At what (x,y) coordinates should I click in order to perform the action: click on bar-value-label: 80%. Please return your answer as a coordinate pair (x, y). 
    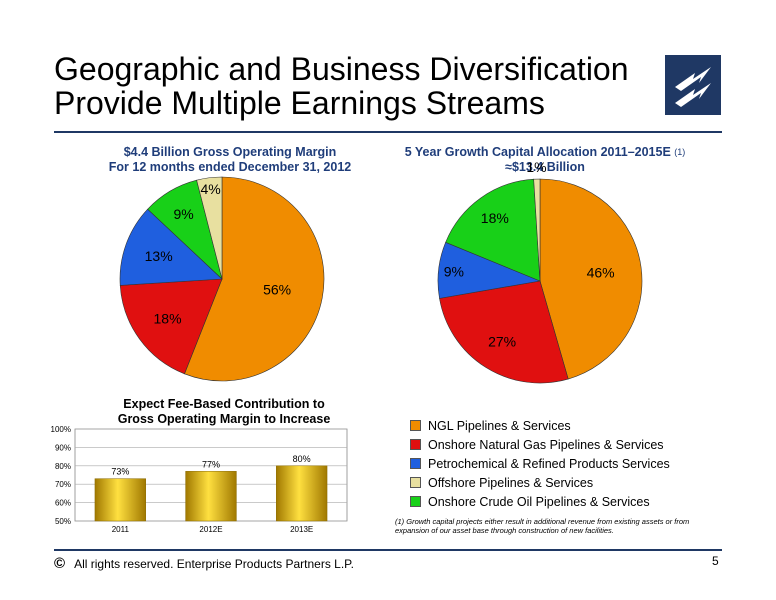
    Looking at the image, I should click on (302, 459).